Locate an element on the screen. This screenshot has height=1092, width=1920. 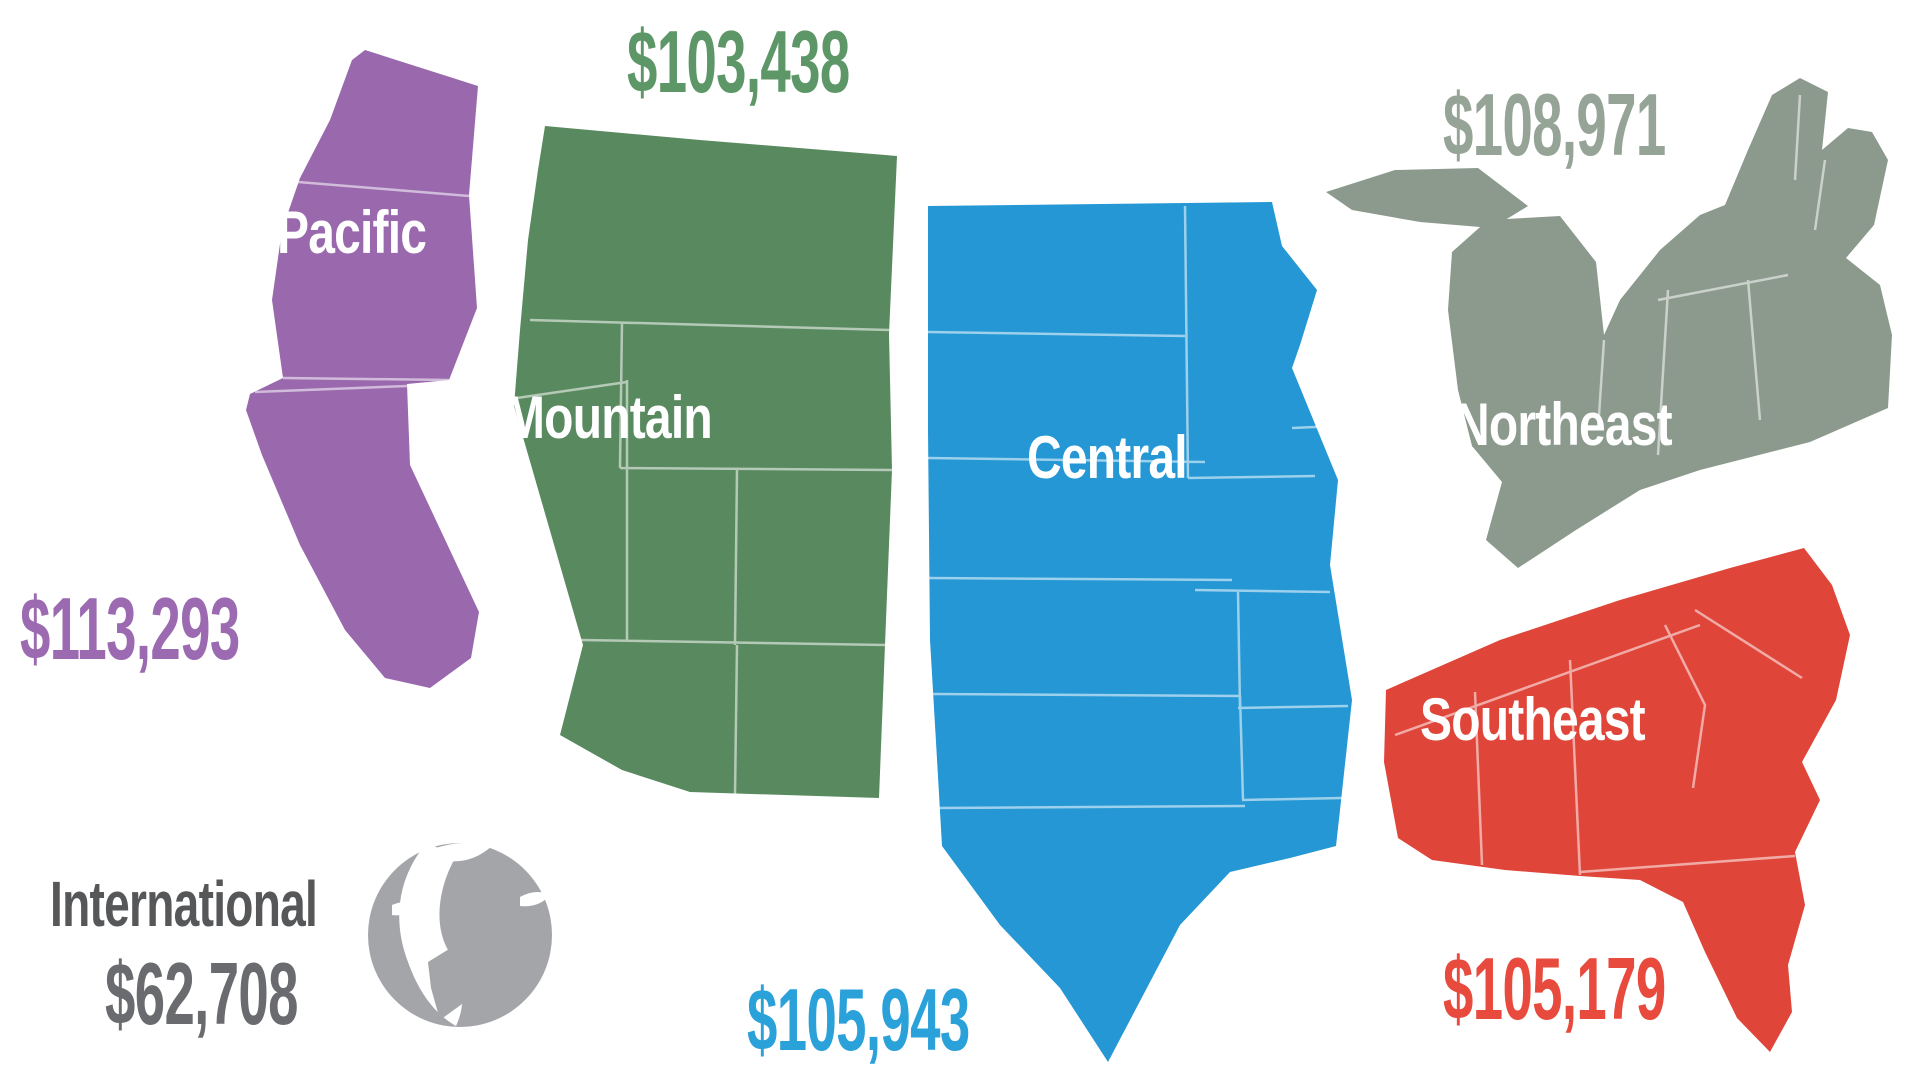
region-label-central: Central is located at coordinates (1107, 457).